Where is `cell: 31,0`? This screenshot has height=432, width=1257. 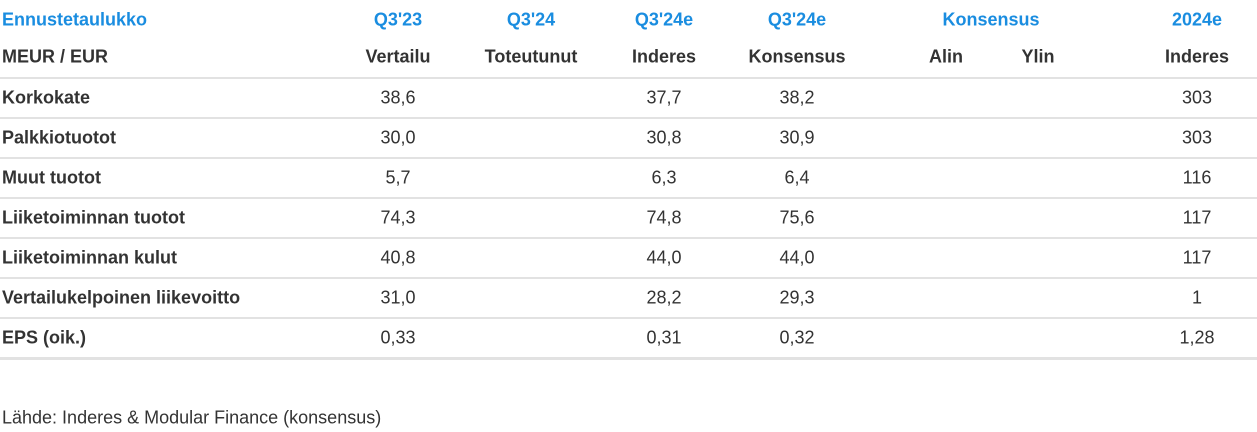 cell: 31,0 is located at coordinates (398, 297).